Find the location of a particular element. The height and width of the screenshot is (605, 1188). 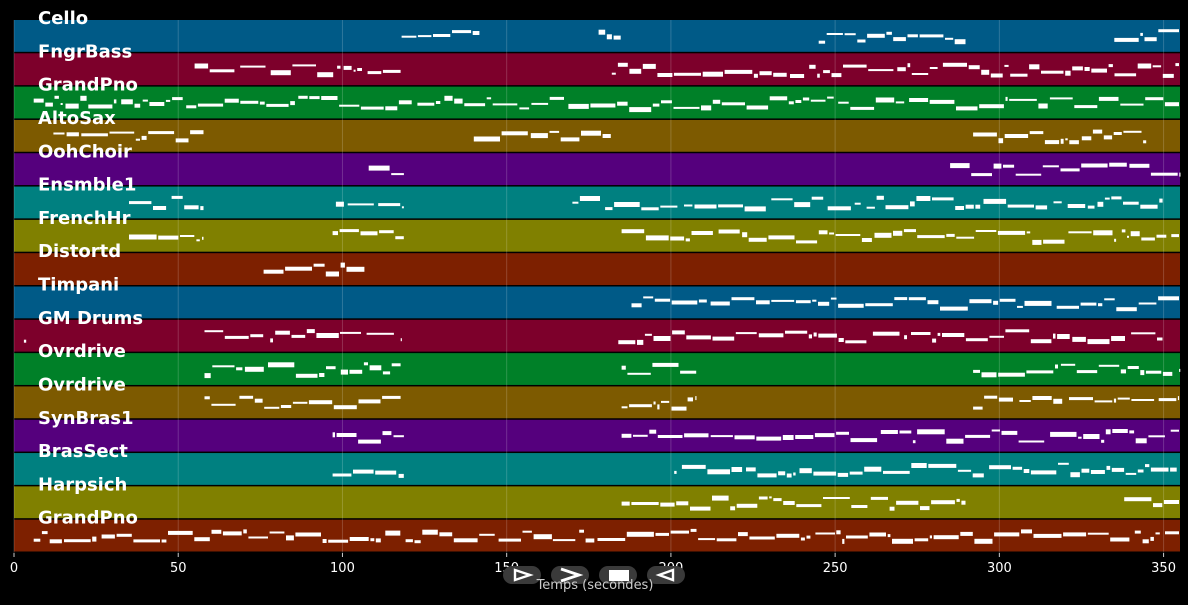

track-label: GrandPno is located at coordinates (88, 518).